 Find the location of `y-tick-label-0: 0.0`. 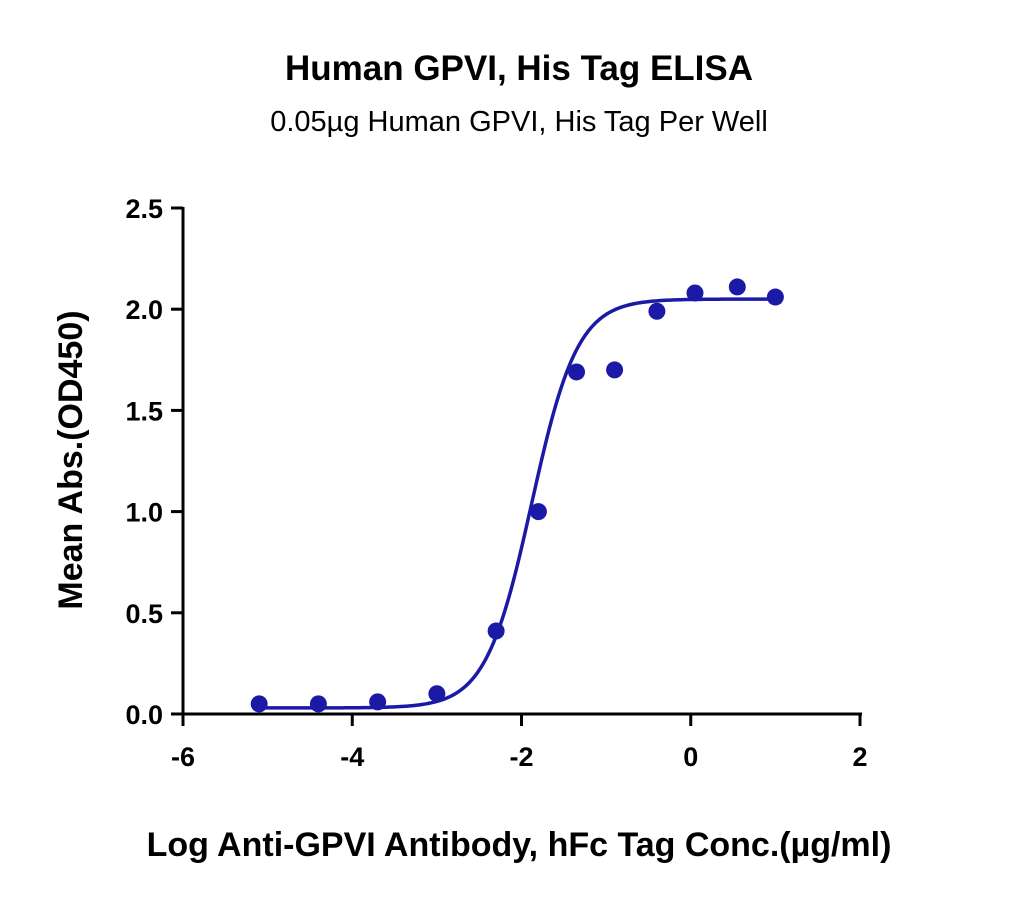

y-tick-label-0: 0.0 is located at coordinates (144, 715).